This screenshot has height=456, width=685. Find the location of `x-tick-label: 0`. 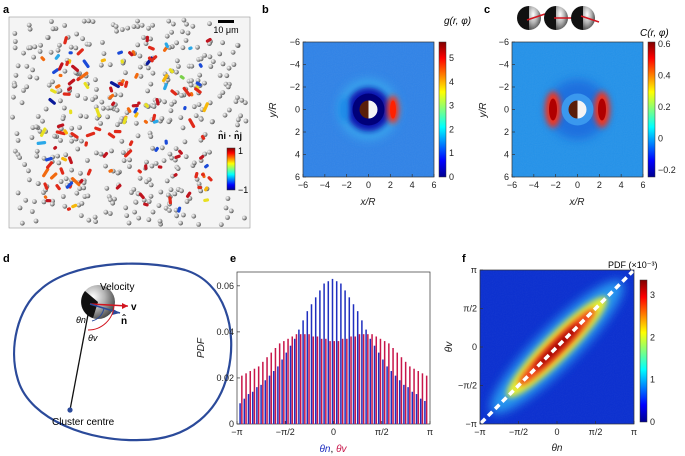

x-tick-label: 0 is located at coordinates (556, 432).